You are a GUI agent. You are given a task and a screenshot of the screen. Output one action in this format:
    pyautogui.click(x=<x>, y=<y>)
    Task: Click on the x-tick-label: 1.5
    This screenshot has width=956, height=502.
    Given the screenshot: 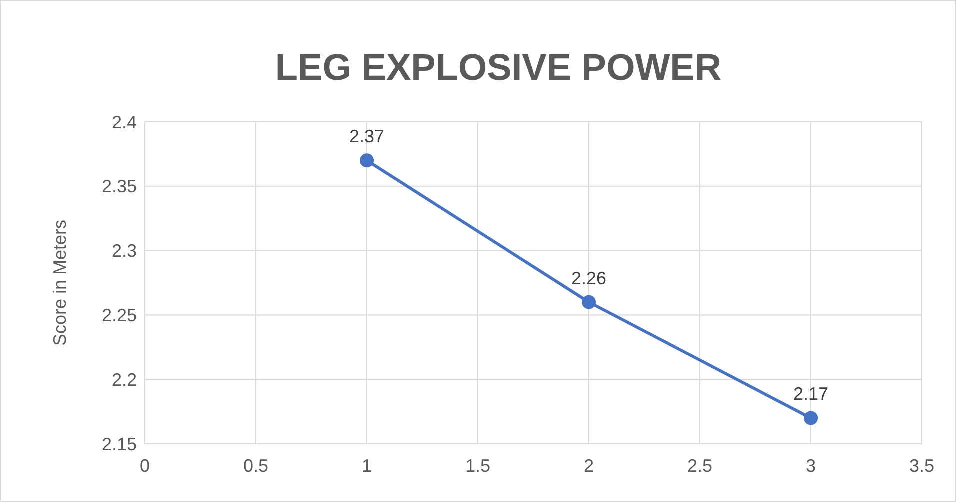 What is the action you would take?
    pyautogui.click(x=478, y=466)
    